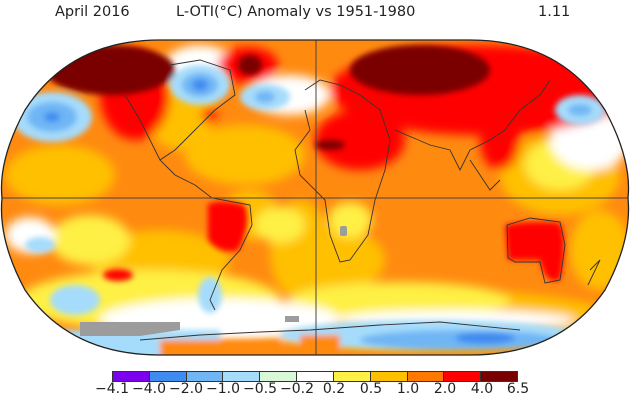 This screenshot has width=630, height=400. What do you see at coordinates (334, 389) in the screenshot?
I see `tick-label: 0.2` at bounding box center [334, 389].